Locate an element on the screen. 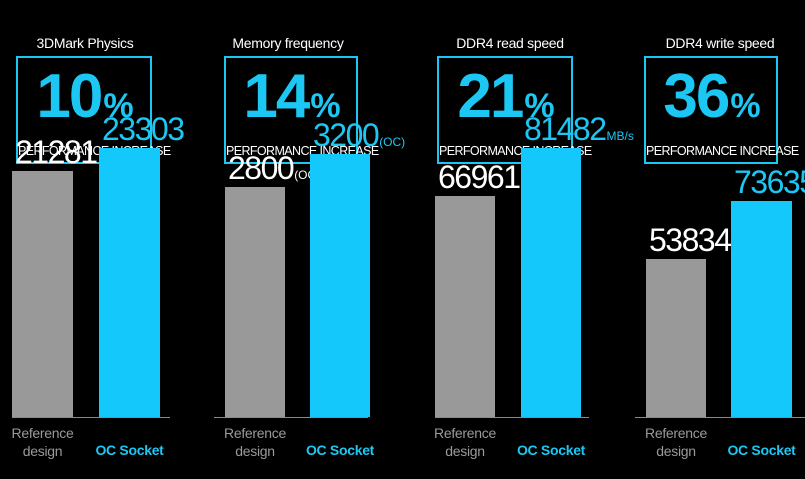 The width and height of the screenshot is (805, 479). oc-socket-value-label: 81482MB/s is located at coordinates (579, 129).